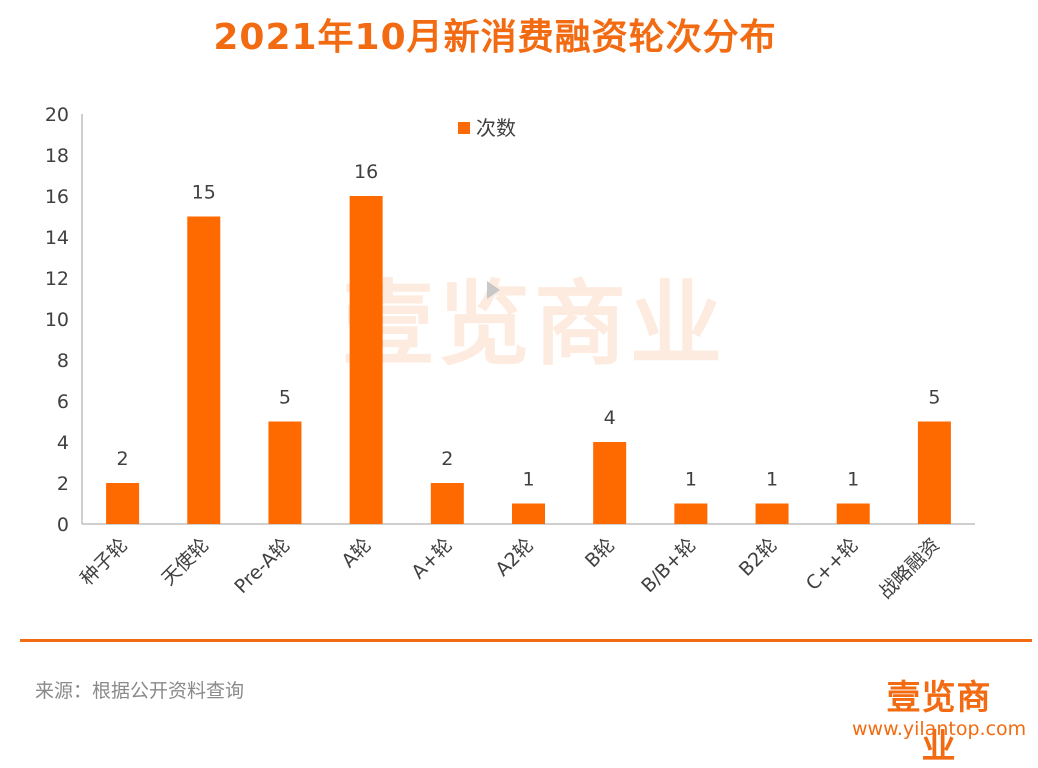  Describe the element at coordinates (939, 729) in the screenshot. I see `brand-url: www.yilantop.com` at that location.